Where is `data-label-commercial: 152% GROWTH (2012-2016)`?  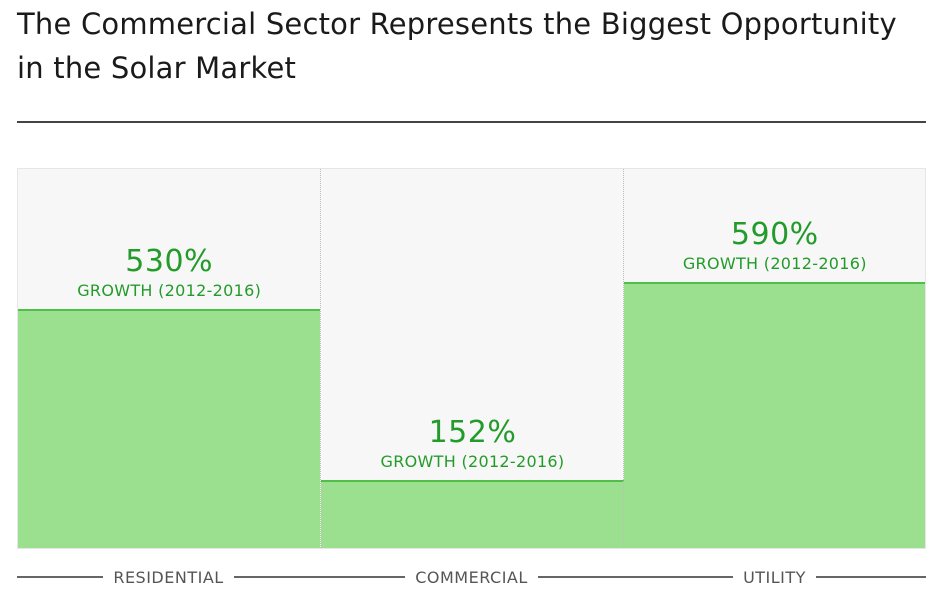 data-label-commercial: 152% GROWTH (2012-2016) is located at coordinates (472, 444).